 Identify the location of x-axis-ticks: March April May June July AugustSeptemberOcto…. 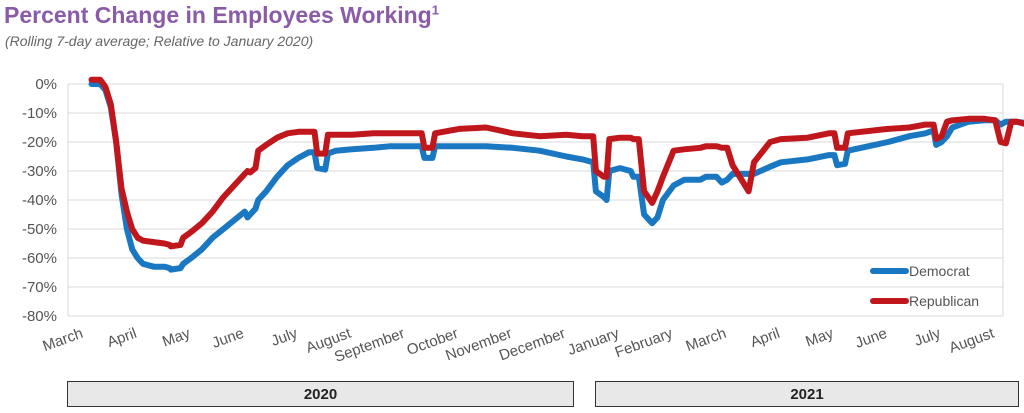
(518, 345).